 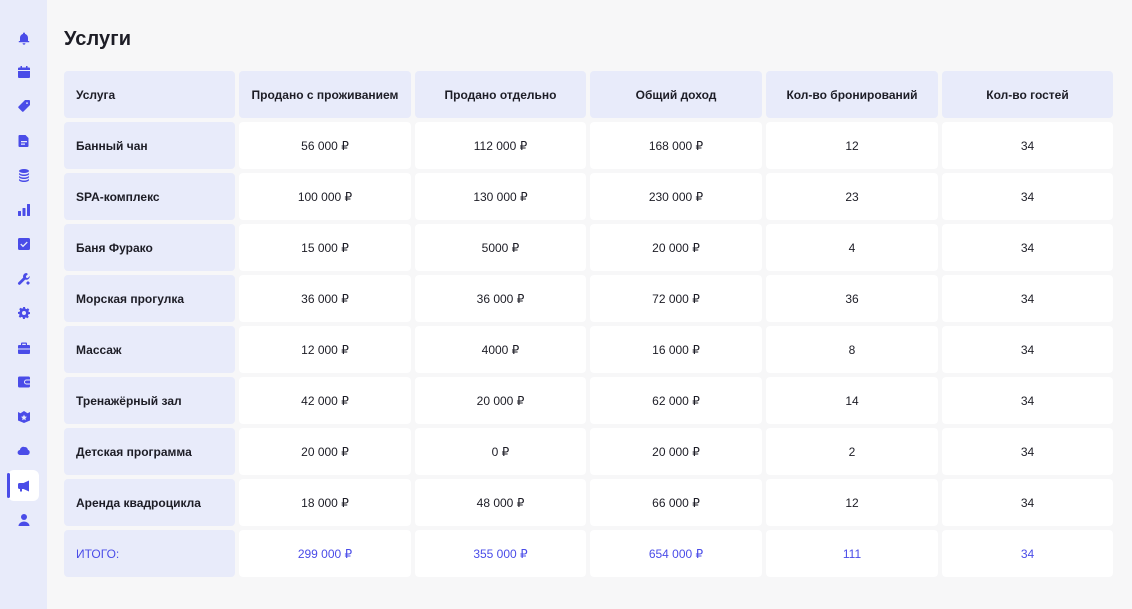 I want to click on column-header-guests: Кол-во гостей, so click(x=1027, y=94).